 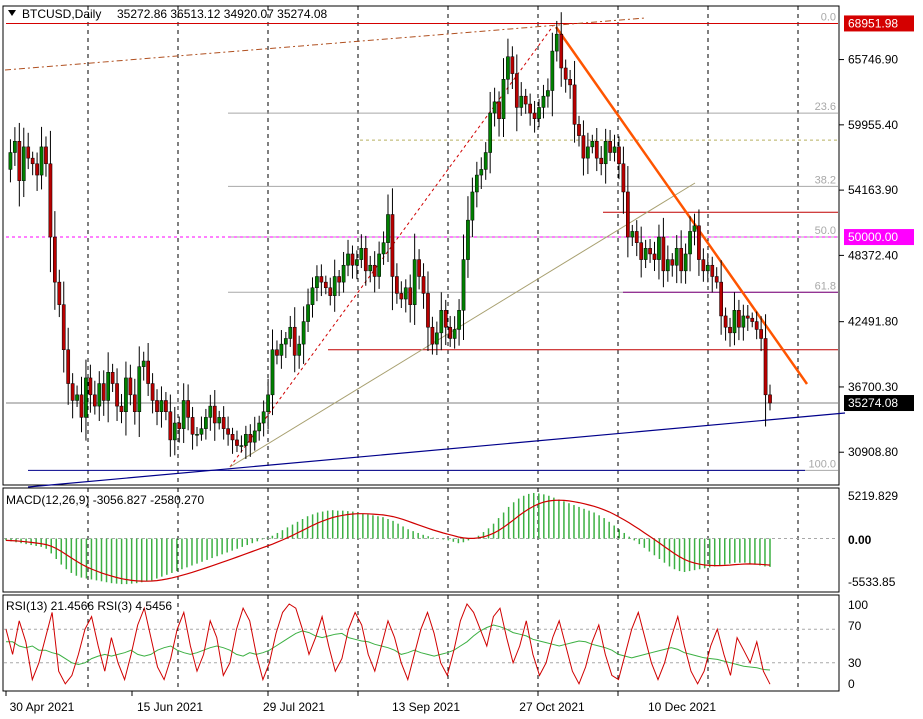 What do you see at coordinates (222, 14) in the screenshot?
I see `ohlc-label: 35272.86 36513.12 34920.07 35274.08` at bounding box center [222, 14].